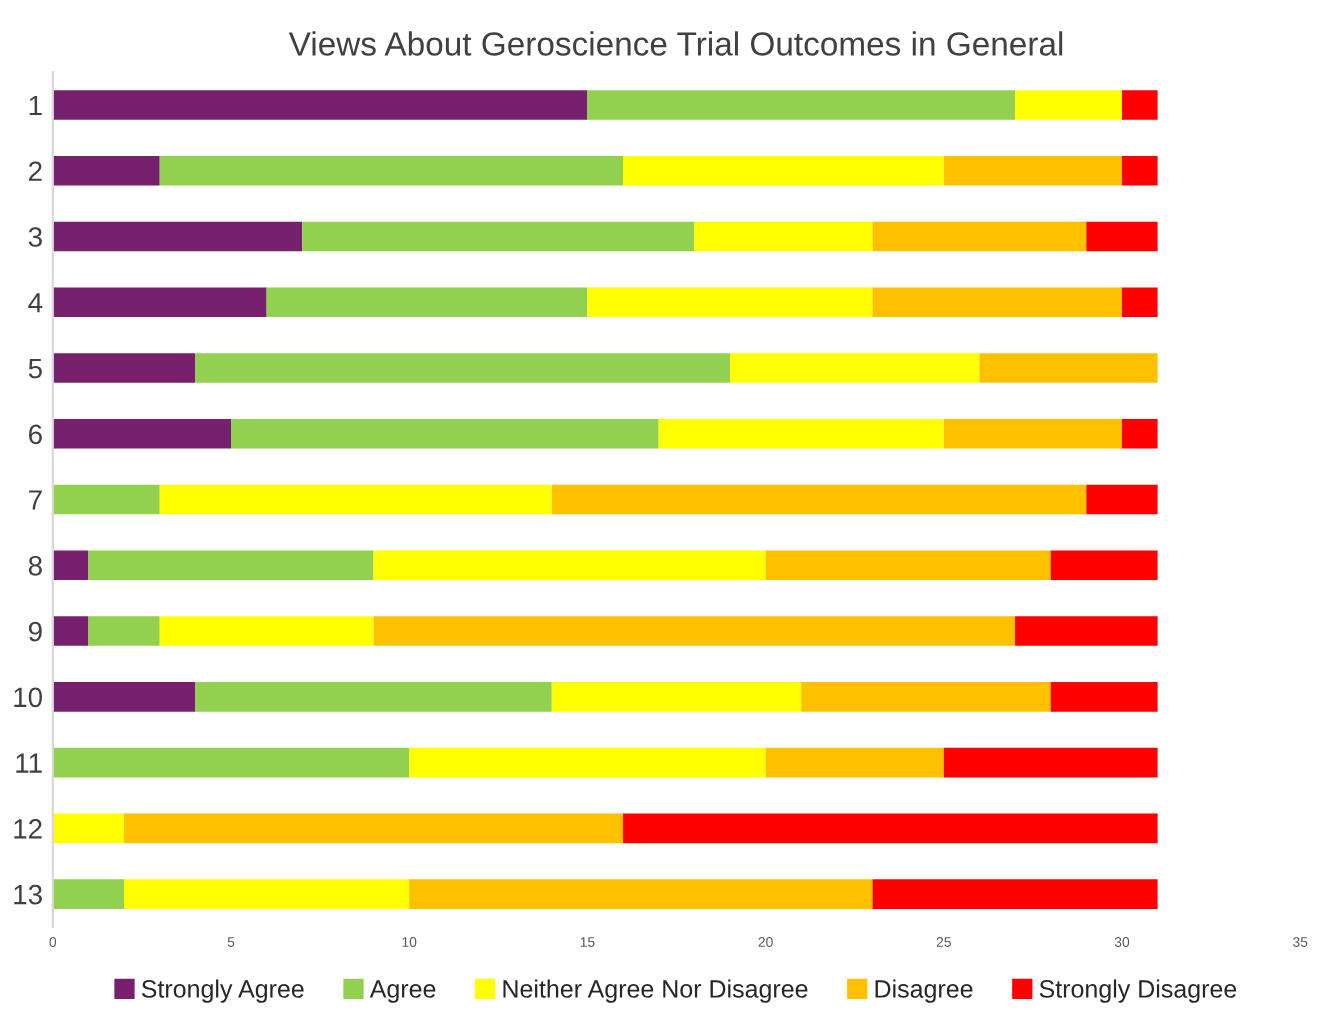 The image size is (1320, 1030). Describe the element at coordinates (35, 303) in the screenshot. I see `y-tick-label: 4` at that location.